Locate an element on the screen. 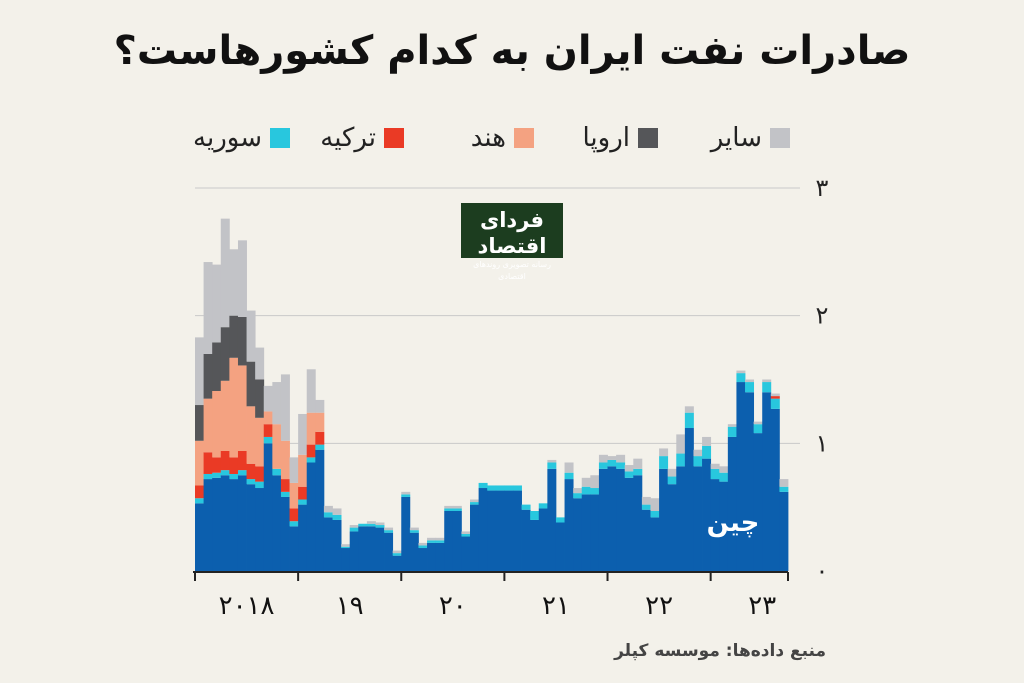  legend-swatch-other is located at coordinates (780, 138).